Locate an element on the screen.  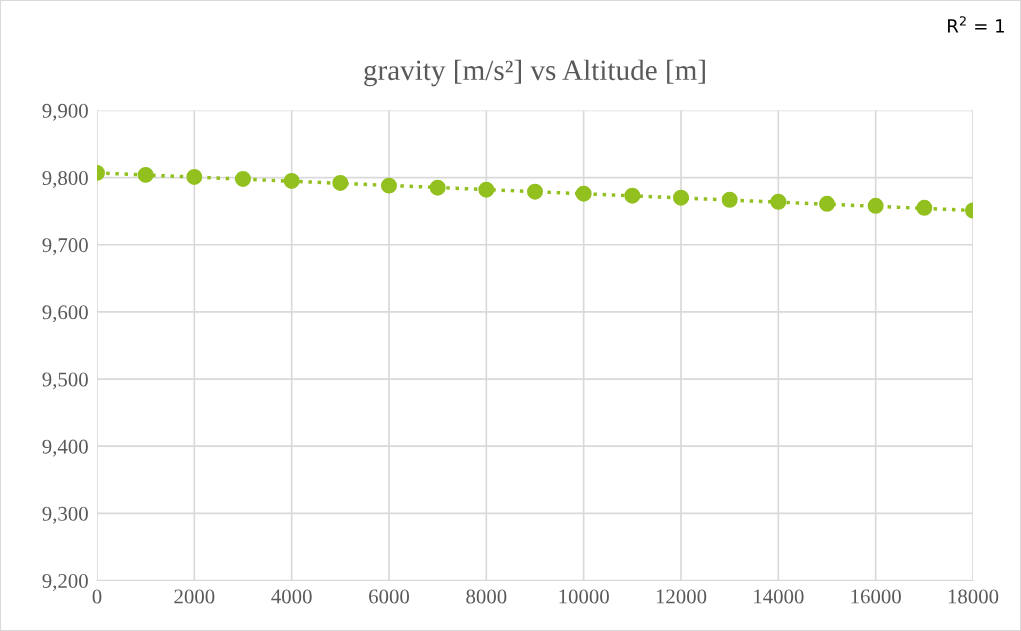
x-tick-label: 0 is located at coordinates (97, 596).